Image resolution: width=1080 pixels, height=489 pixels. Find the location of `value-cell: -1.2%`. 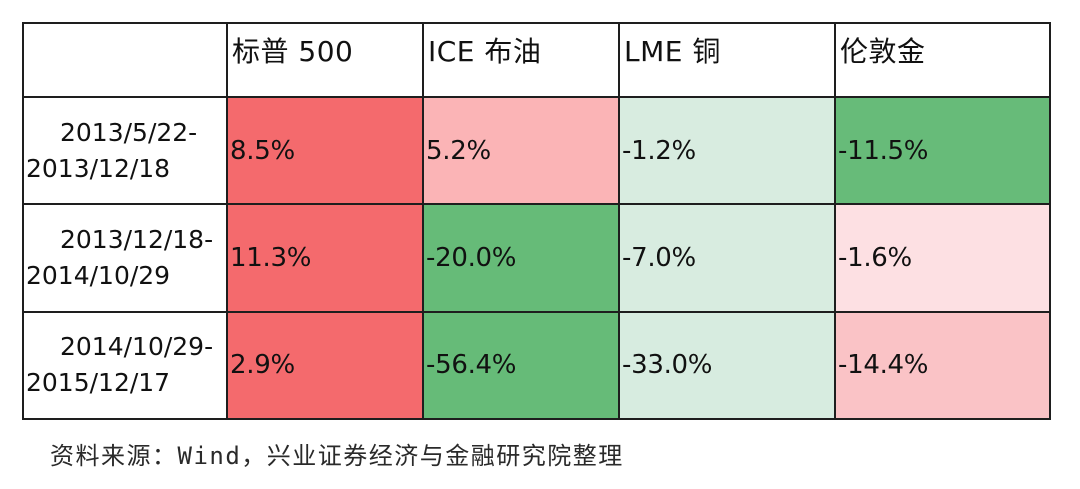

value-cell: -1.2% is located at coordinates (727, 151).